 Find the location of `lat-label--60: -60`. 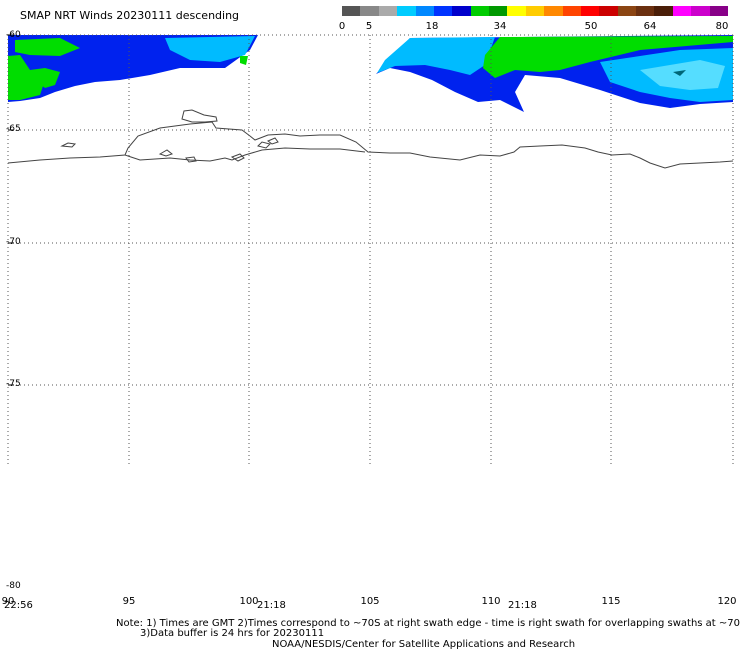

lat-label--60: -60 is located at coordinates (13, 35).